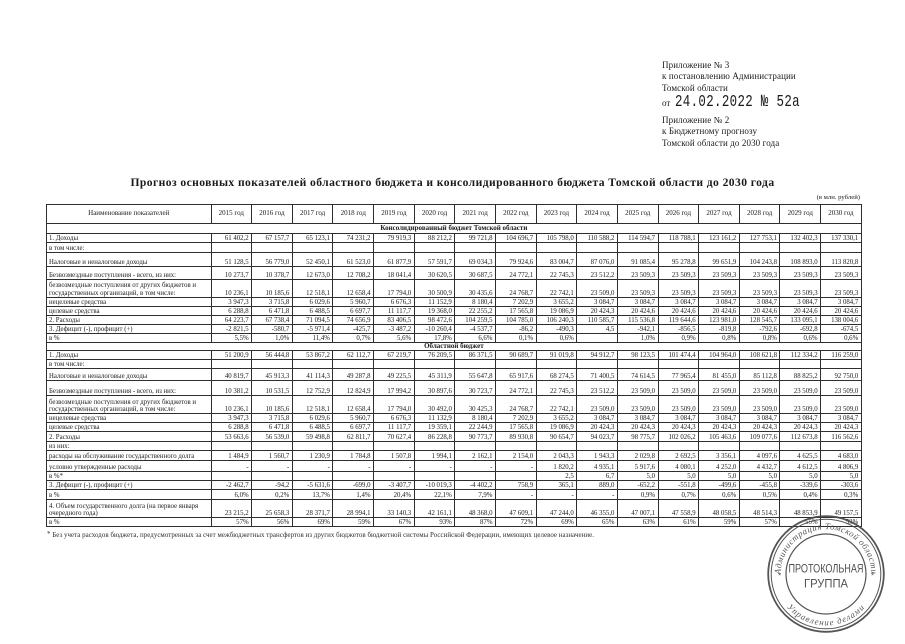  I want to click on svg-text: ПРОТОКОЛЬНАЯ, so click(826, 568).